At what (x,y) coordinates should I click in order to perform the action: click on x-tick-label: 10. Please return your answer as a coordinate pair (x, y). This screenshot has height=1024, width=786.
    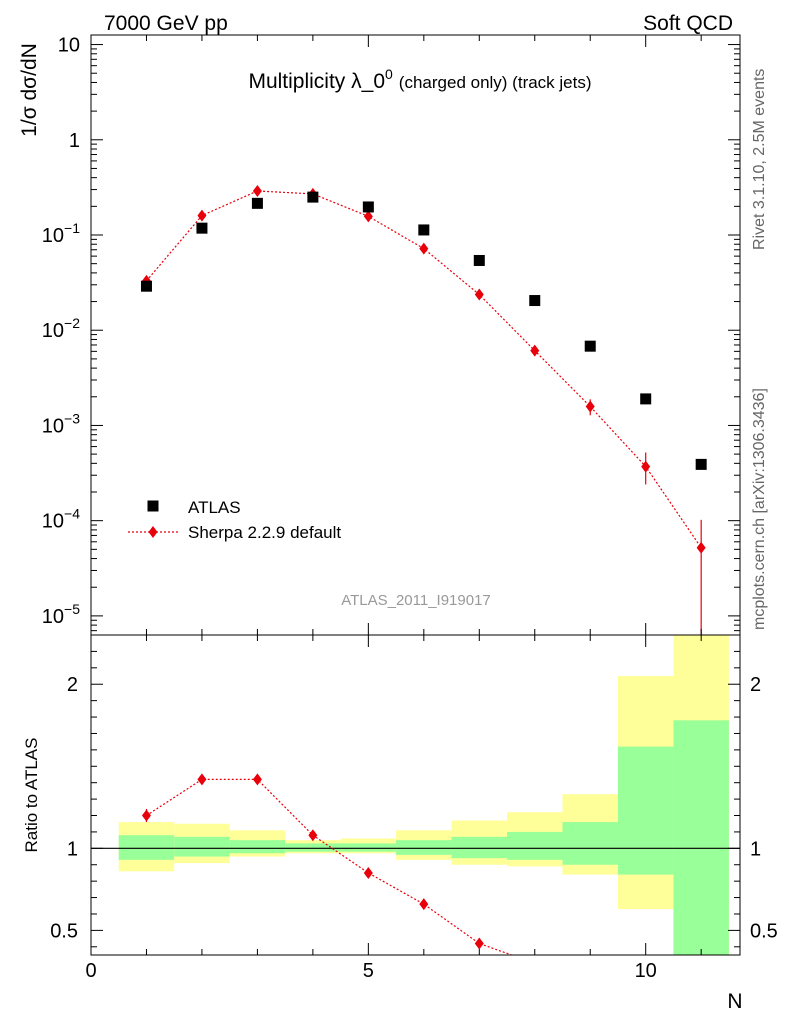
    Looking at the image, I should click on (646, 971).